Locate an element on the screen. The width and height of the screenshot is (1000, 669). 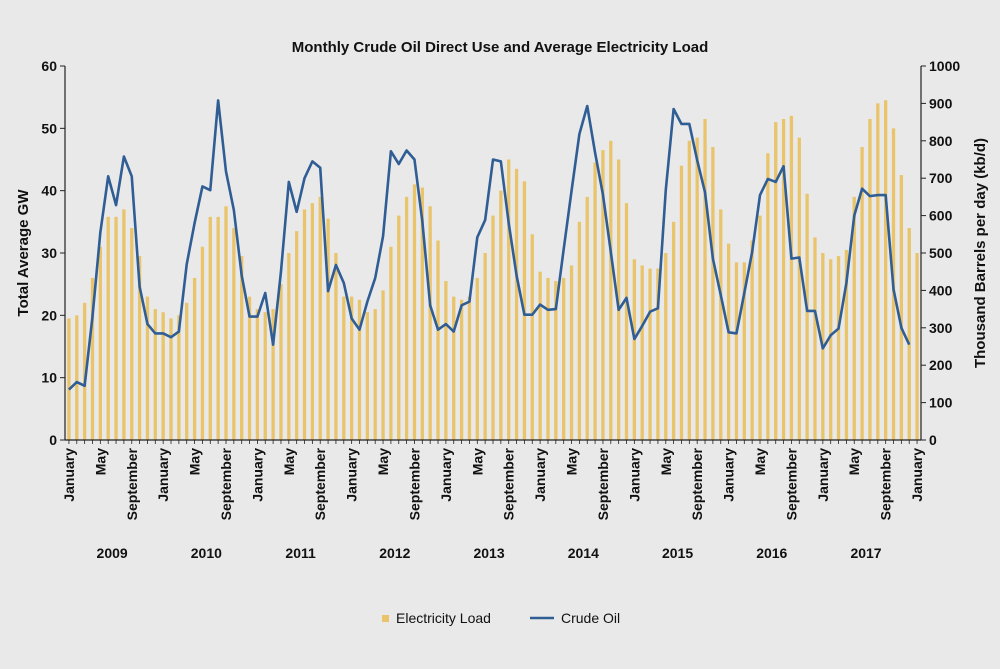
year-label: 2014 is located at coordinates (583, 553).